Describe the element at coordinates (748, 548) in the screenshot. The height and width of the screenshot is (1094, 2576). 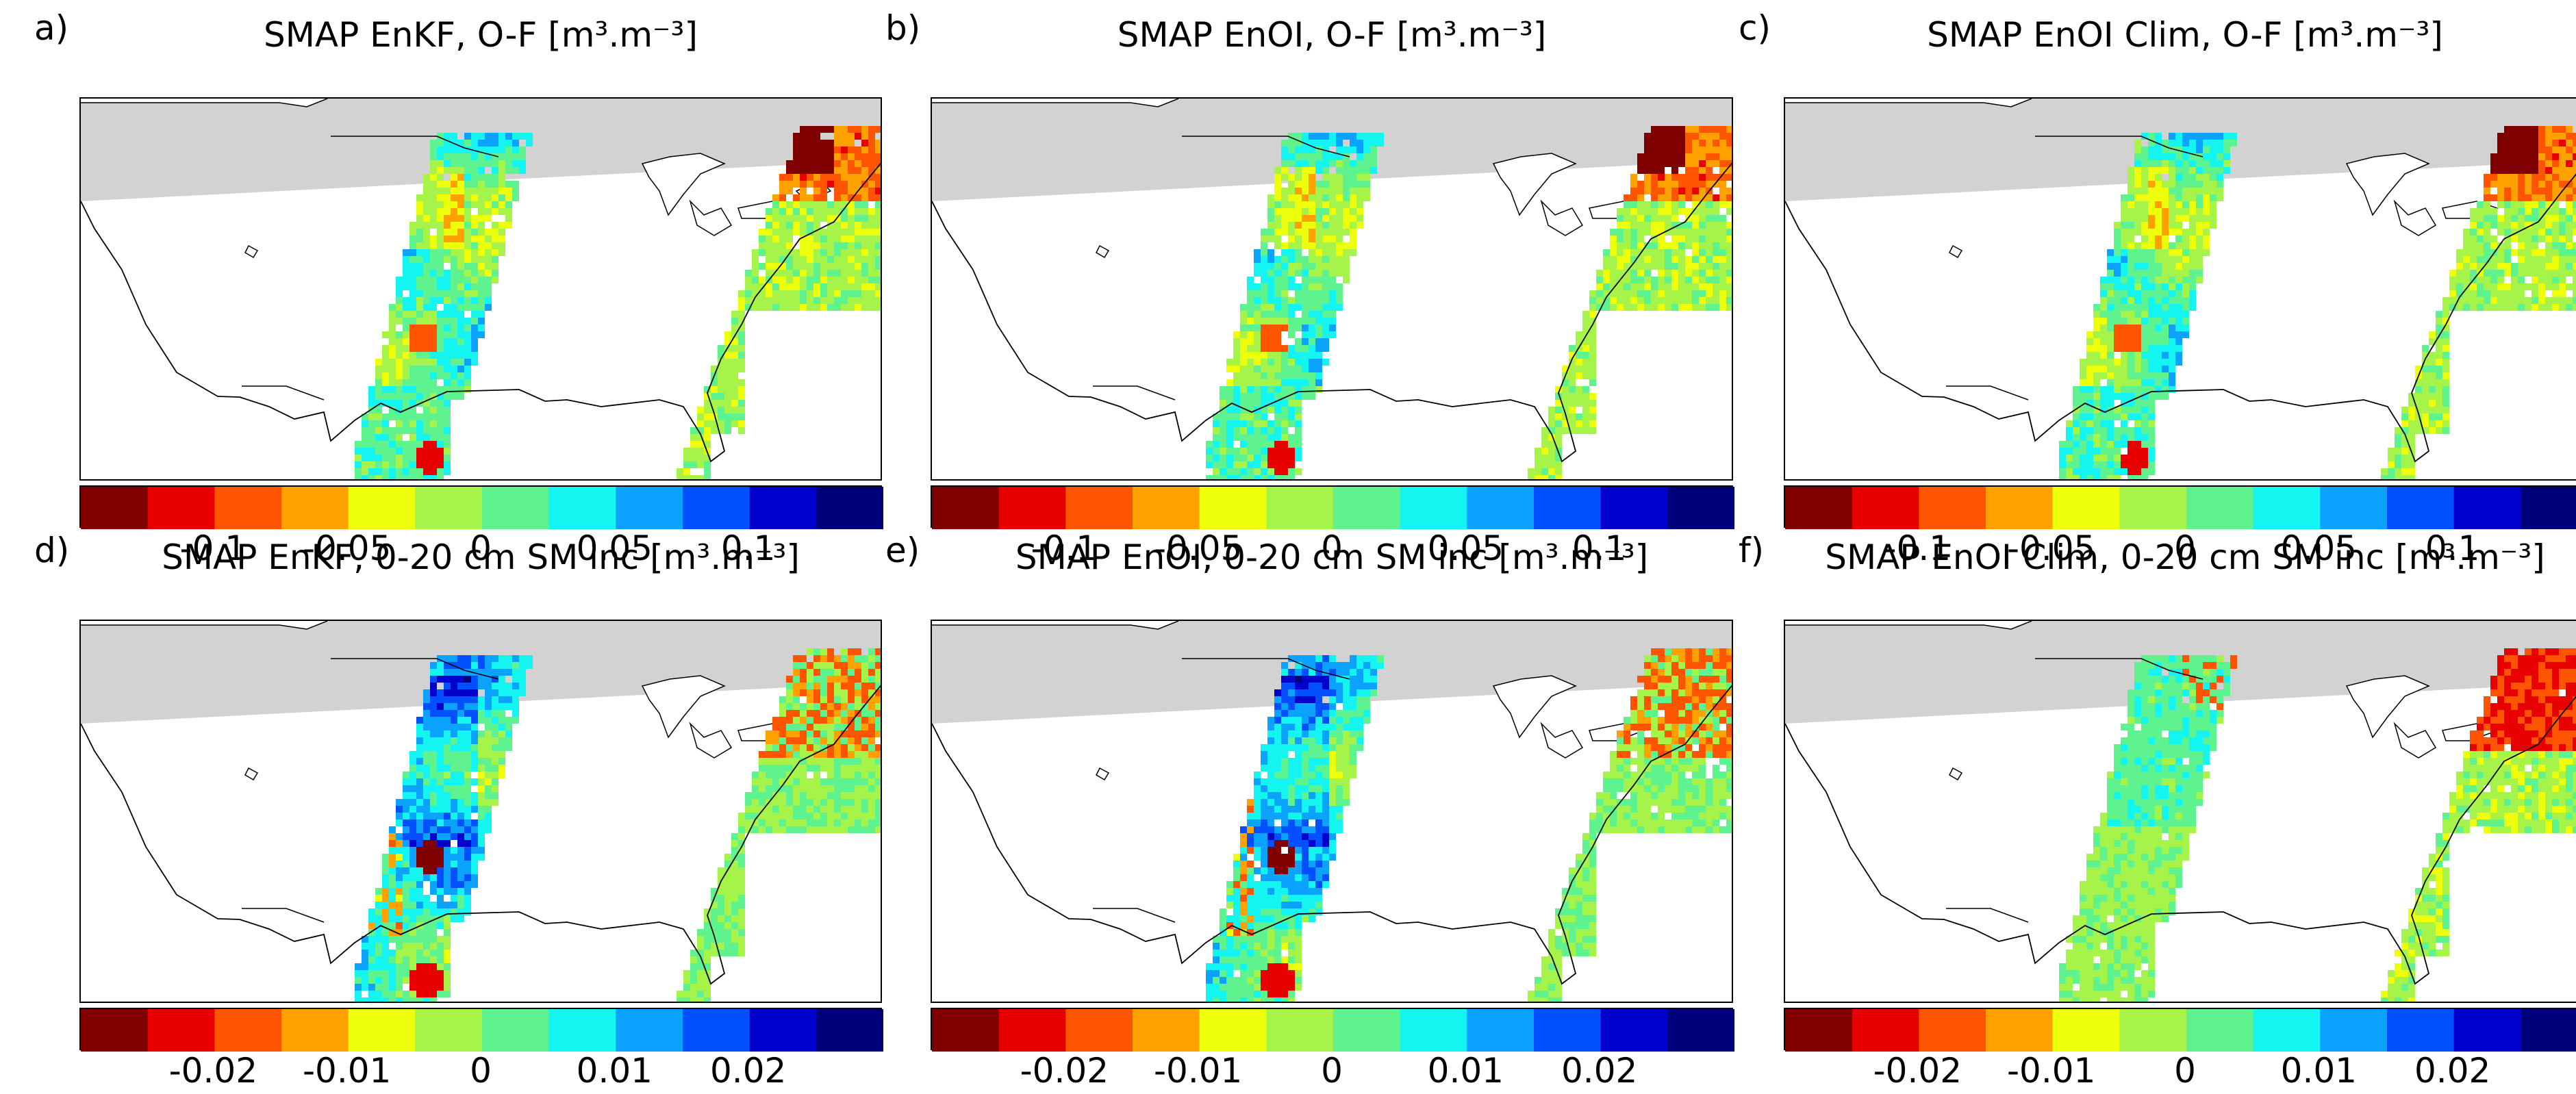
I see `colorbar-tick-label: 0.1` at that location.